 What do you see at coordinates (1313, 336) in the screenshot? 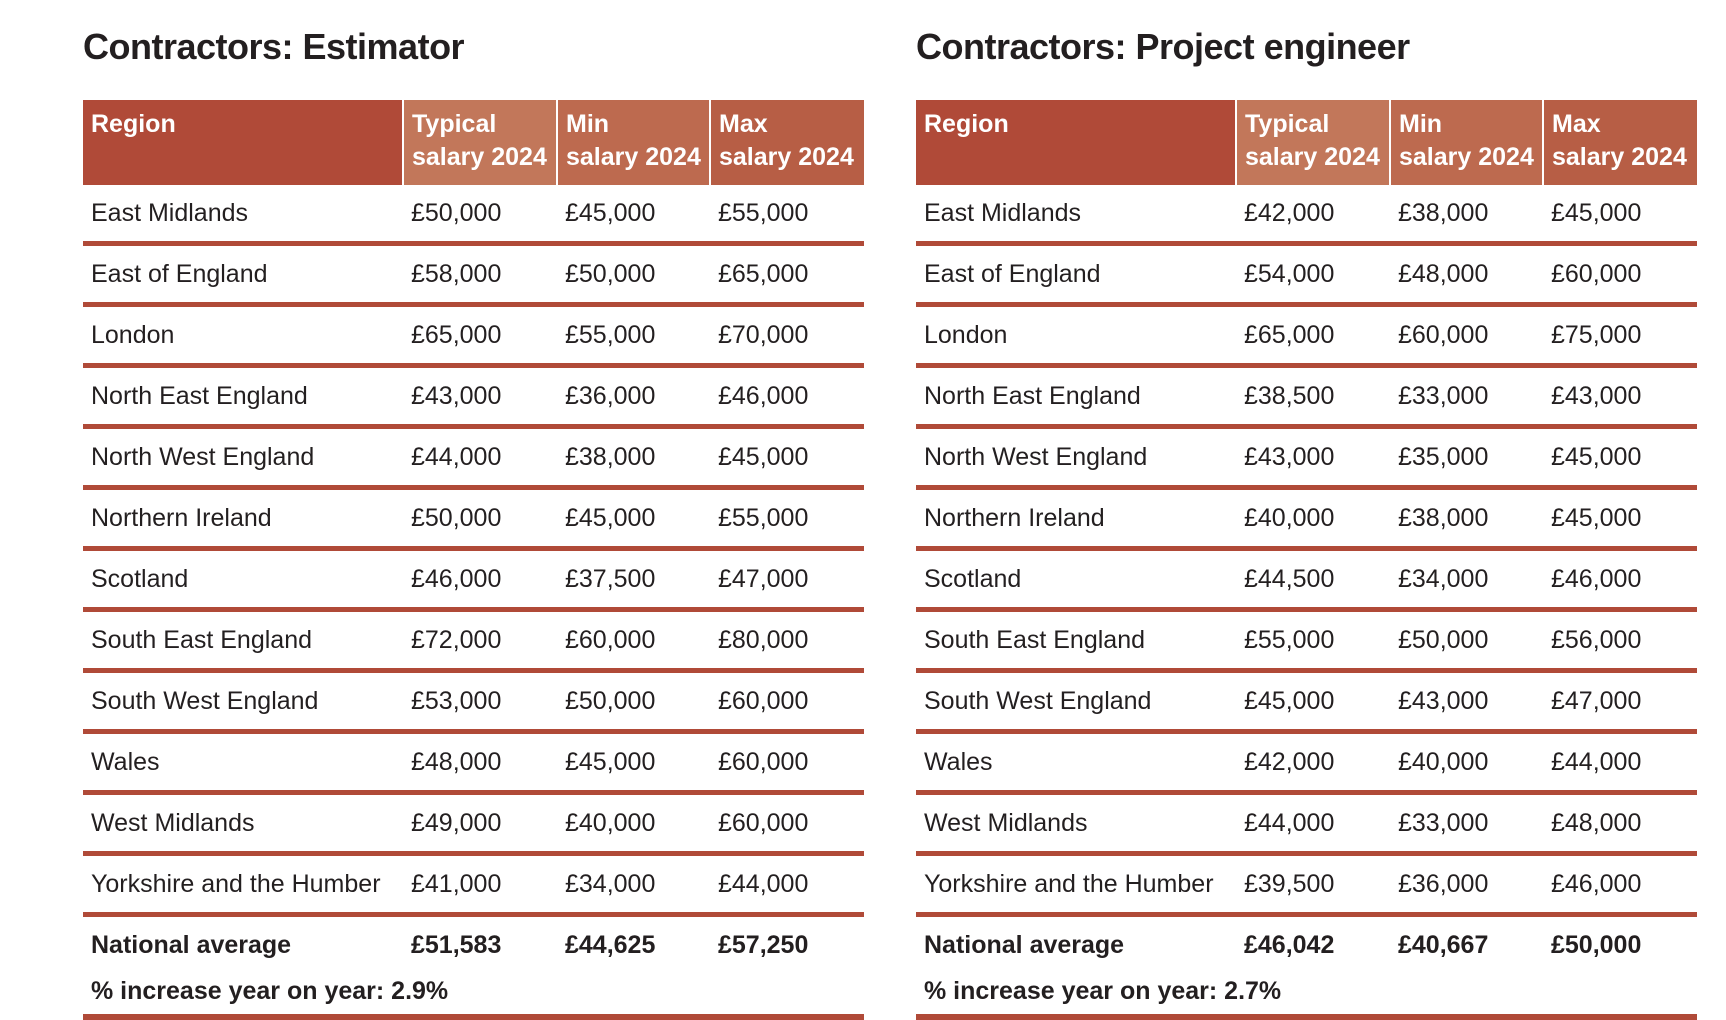
I see `typical-salary-cell: £65,000` at bounding box center [1313, 336].